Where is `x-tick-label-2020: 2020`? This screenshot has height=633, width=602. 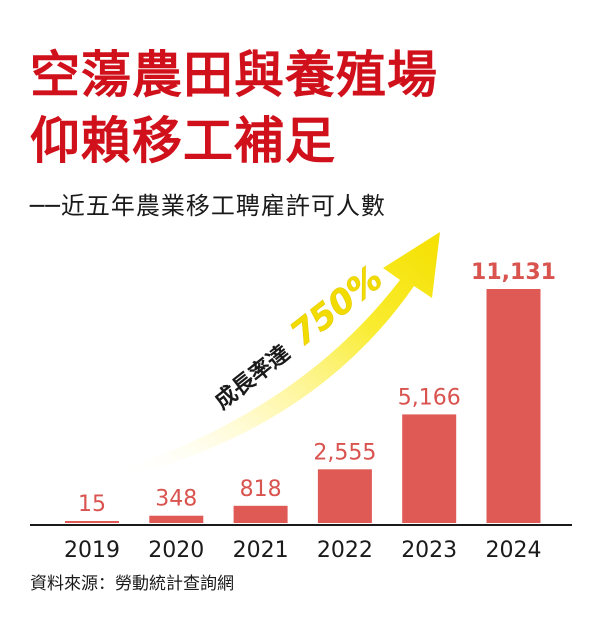
x-tick-label-2020: 2020 is located at coordinates (176, 550).